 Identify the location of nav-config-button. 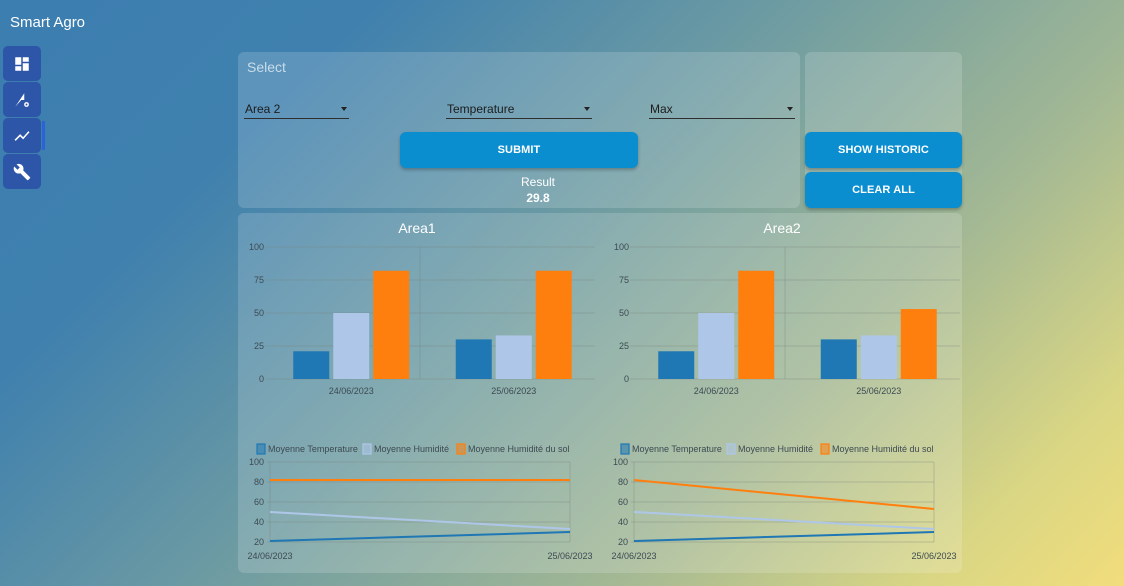
(22, 99).